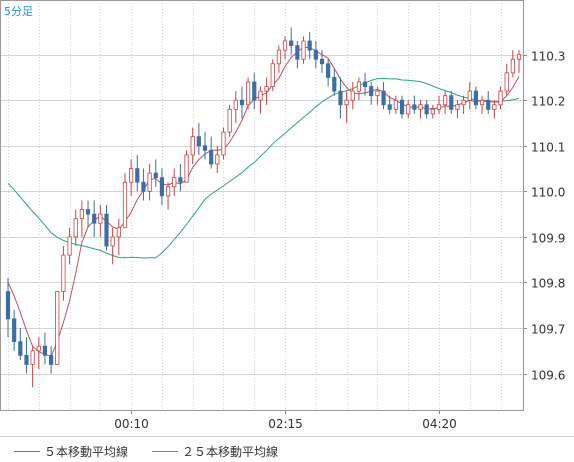 This screenshot has width=574, height=462. Describe the element at coordinates (165, 451) in the screenshot. I see `legend-swatch-ma25` at that location.